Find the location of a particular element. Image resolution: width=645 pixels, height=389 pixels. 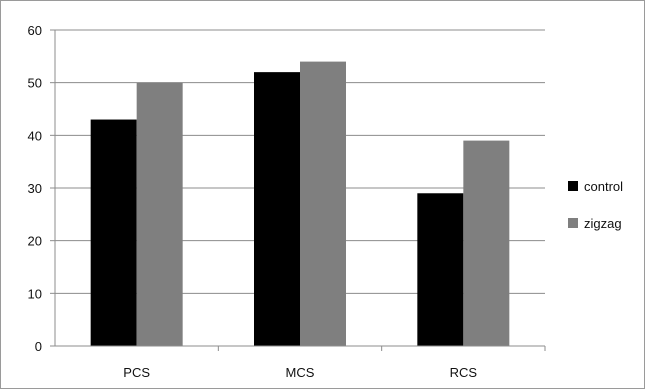

bar-control-rcs is located at coordinates (440, 269).